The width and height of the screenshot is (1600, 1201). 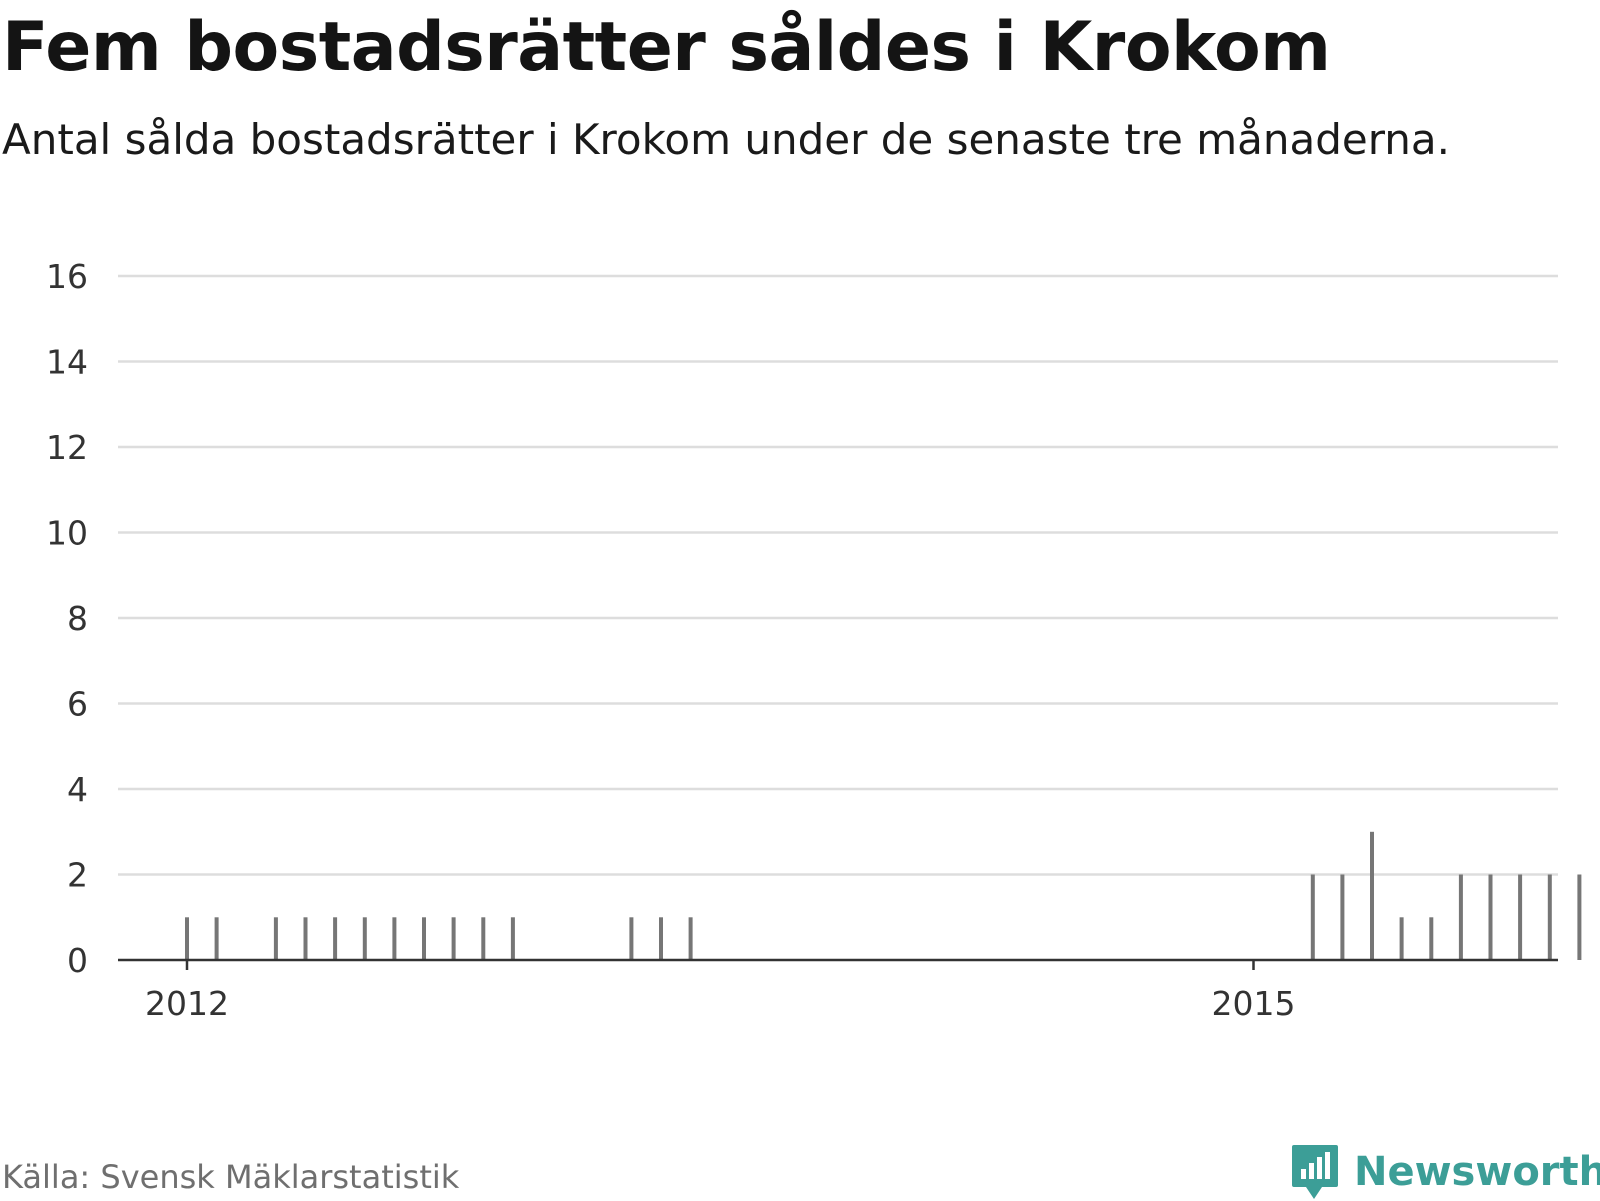 What do you see at coordinates (77, 789) in the screenshot?
I see `y-tick-label: 4` at bounding box center [77, 789].